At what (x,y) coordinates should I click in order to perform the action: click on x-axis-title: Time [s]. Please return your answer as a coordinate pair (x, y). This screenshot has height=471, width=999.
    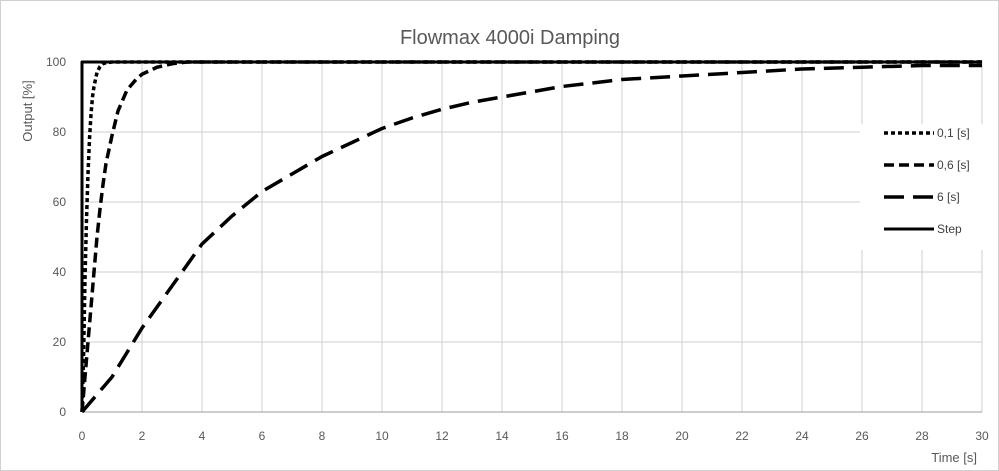
    Looking at the image, I should click on (954, 457).